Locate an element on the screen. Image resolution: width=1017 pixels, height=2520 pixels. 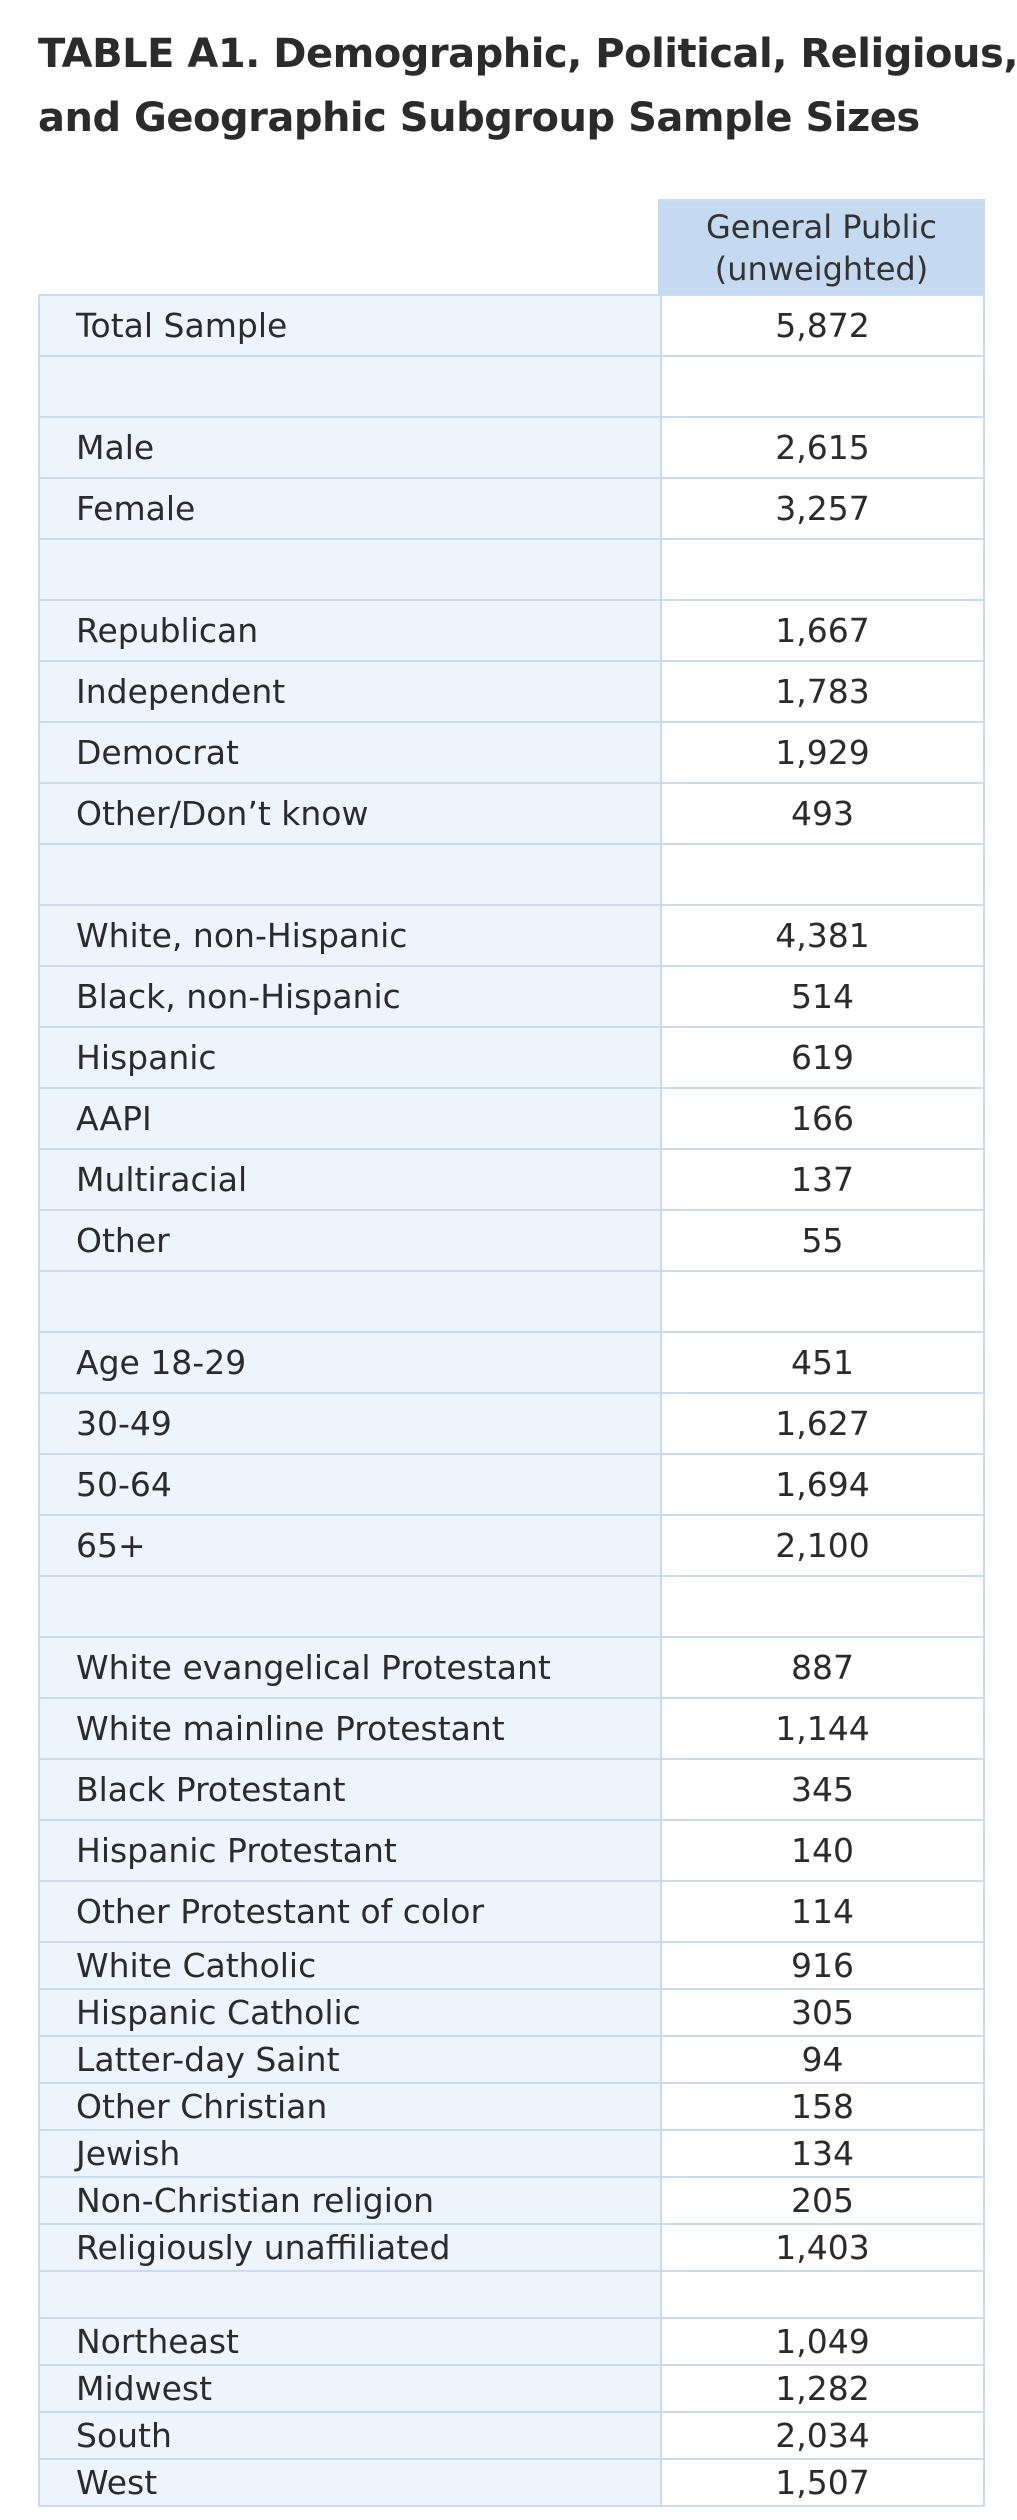
row-label: Independent is located at coordinates (181, 691).